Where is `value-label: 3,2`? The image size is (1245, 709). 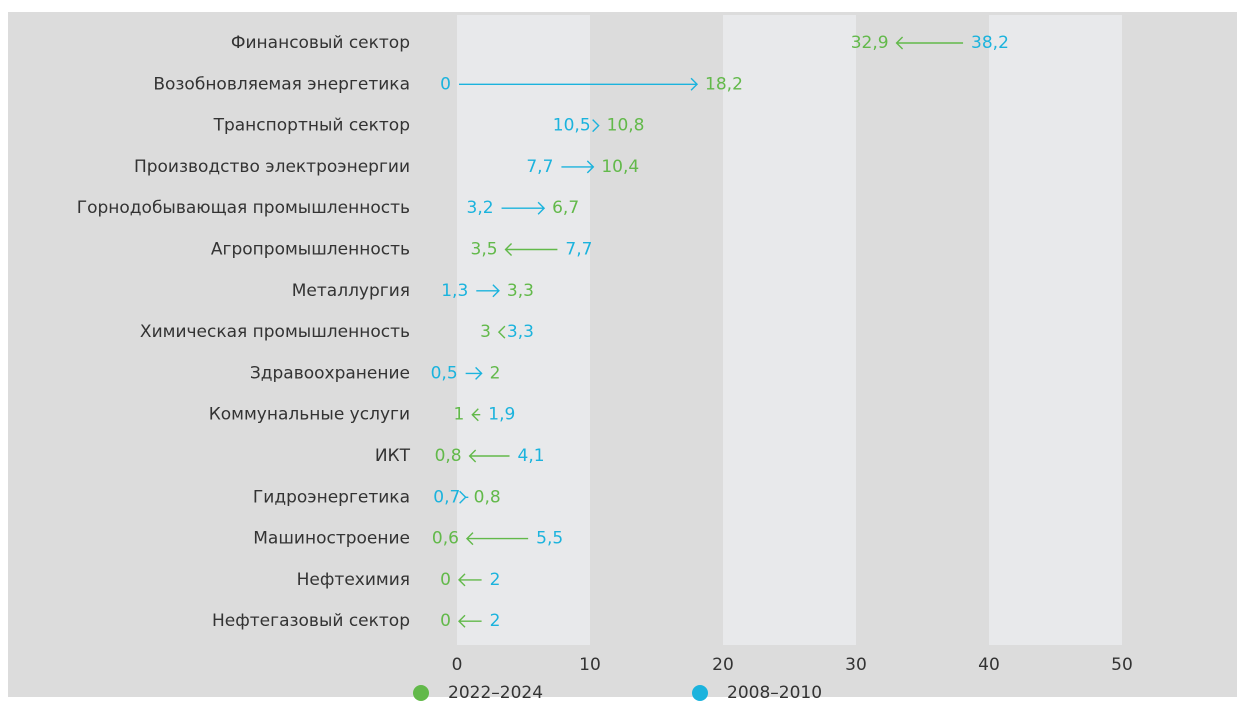 value-label: 3,2 is located at coordinates (480, 208).